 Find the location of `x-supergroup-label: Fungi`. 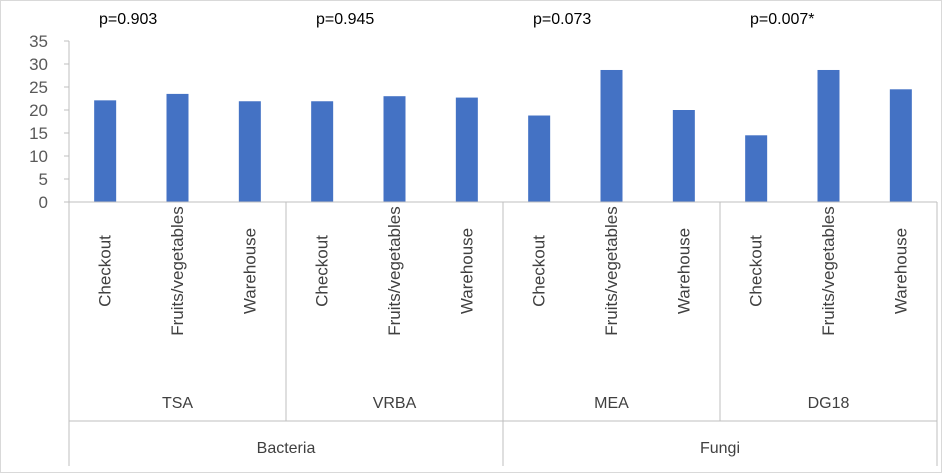

x-supergroup-label: Fungi is located at coordinates (720, 448).